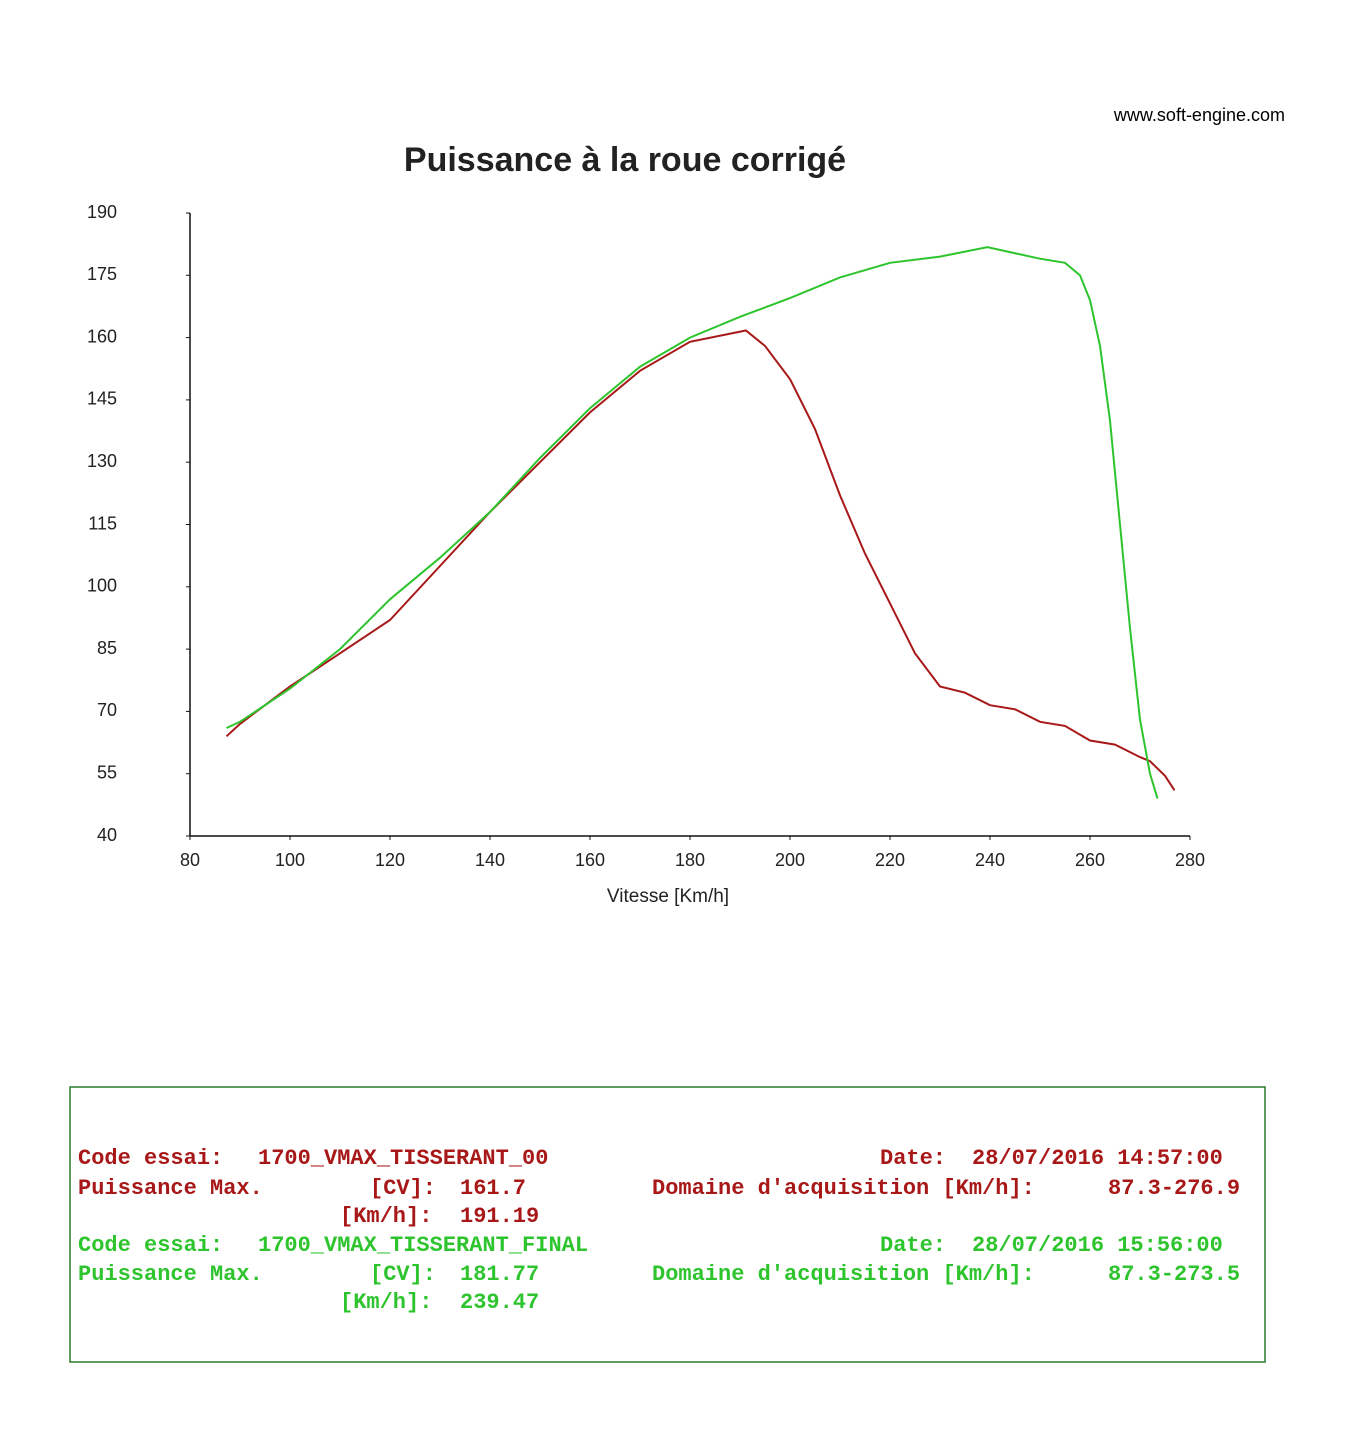 This screenshot has width=1356, height=1445. Describe the element at coordinates (107, 648) in the screenshot. I see `y-tick-label: 85` at that location.